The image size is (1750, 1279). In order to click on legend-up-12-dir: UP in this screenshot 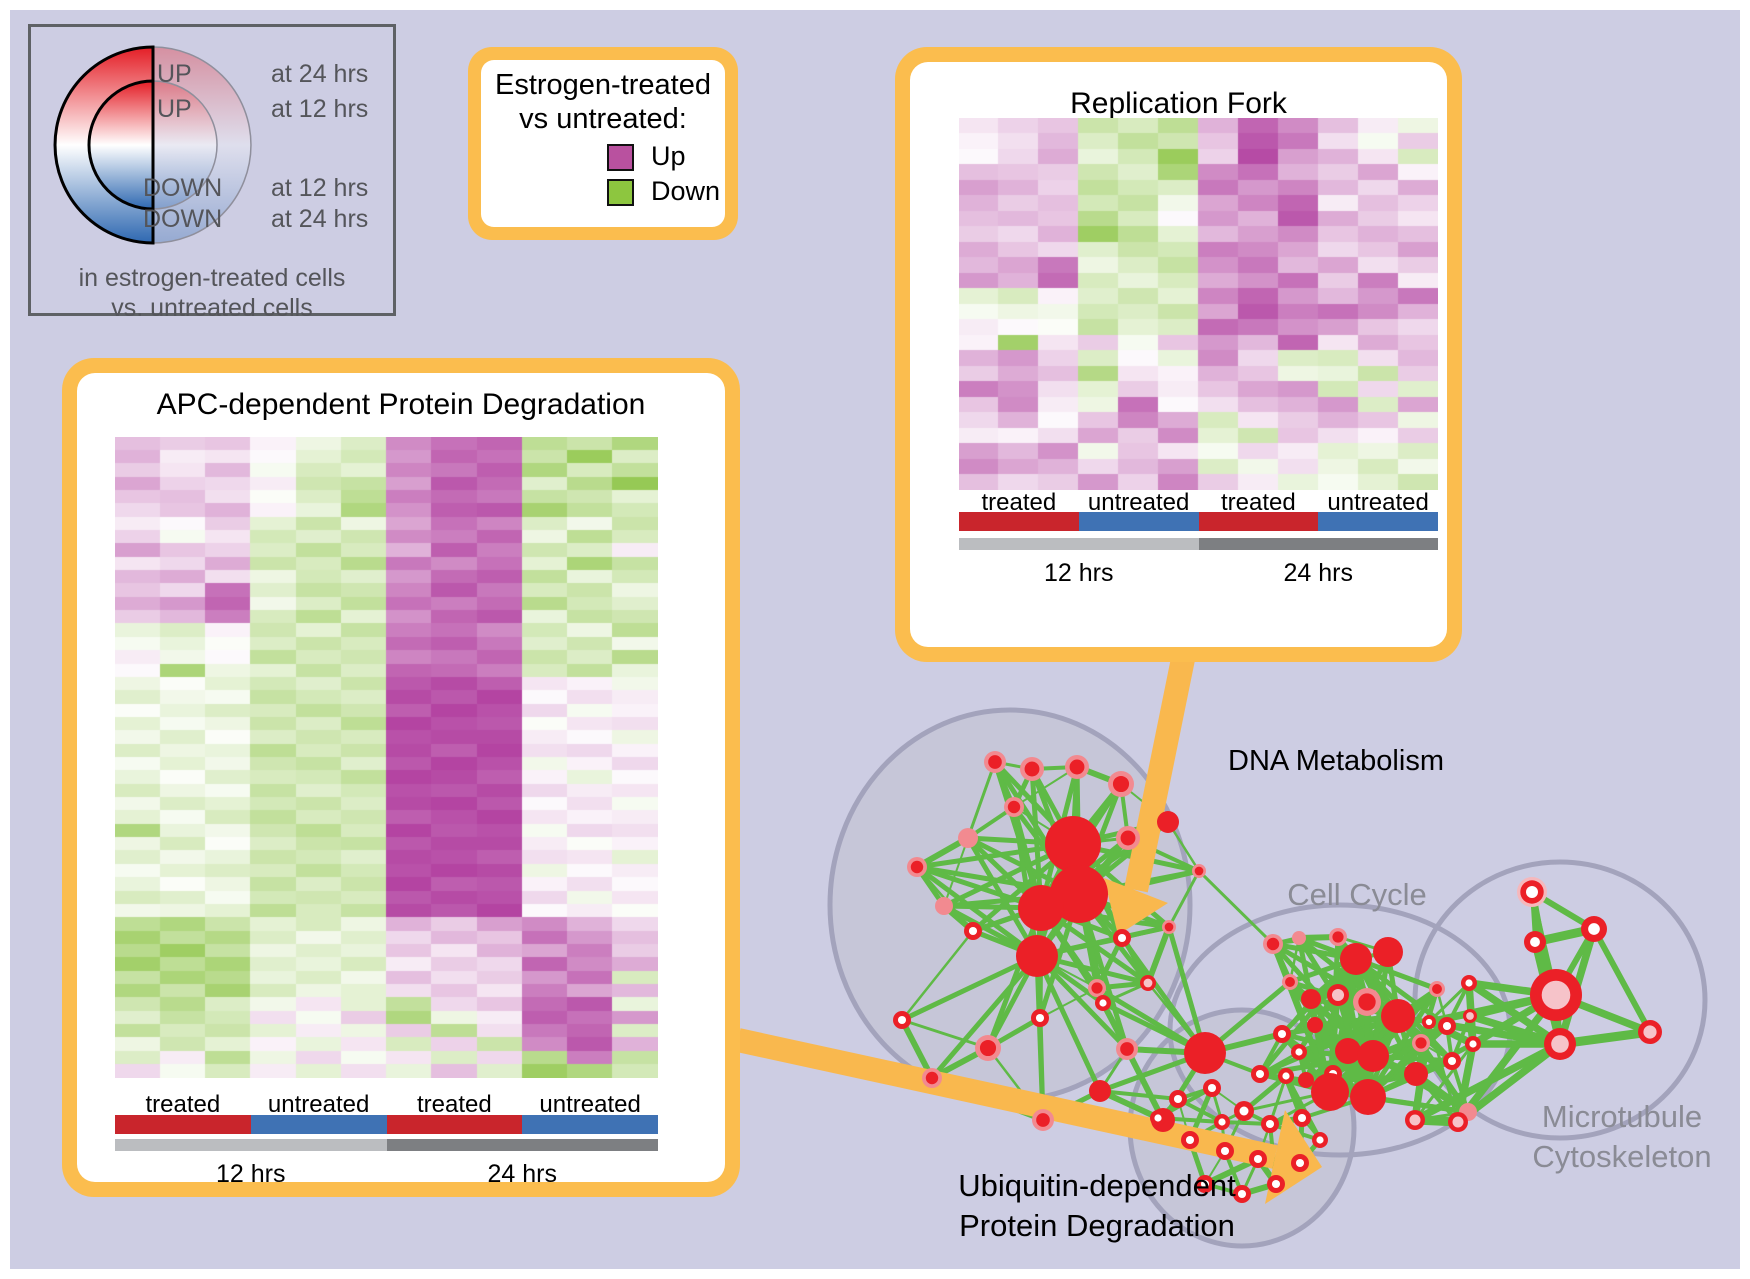, I will do `click(174, 109)`.